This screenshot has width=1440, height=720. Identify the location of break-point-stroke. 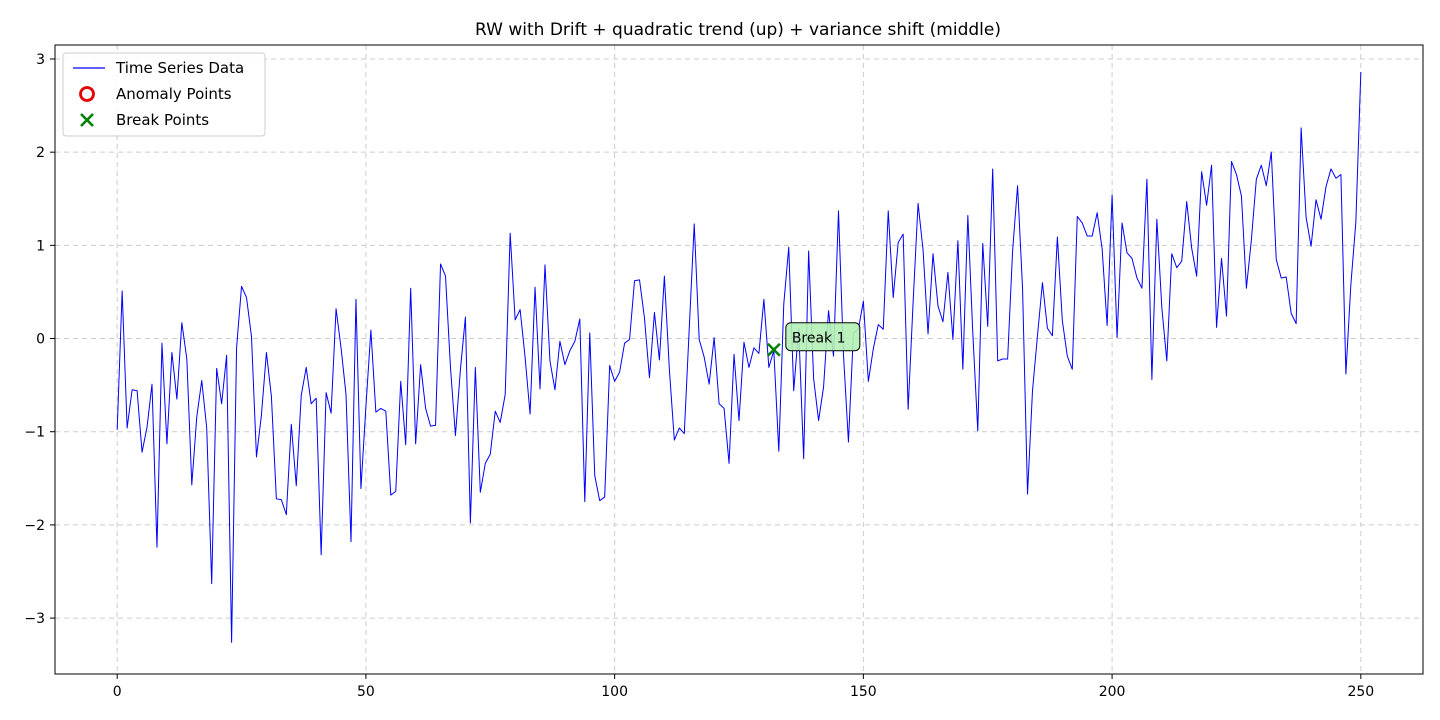
(773, 349).